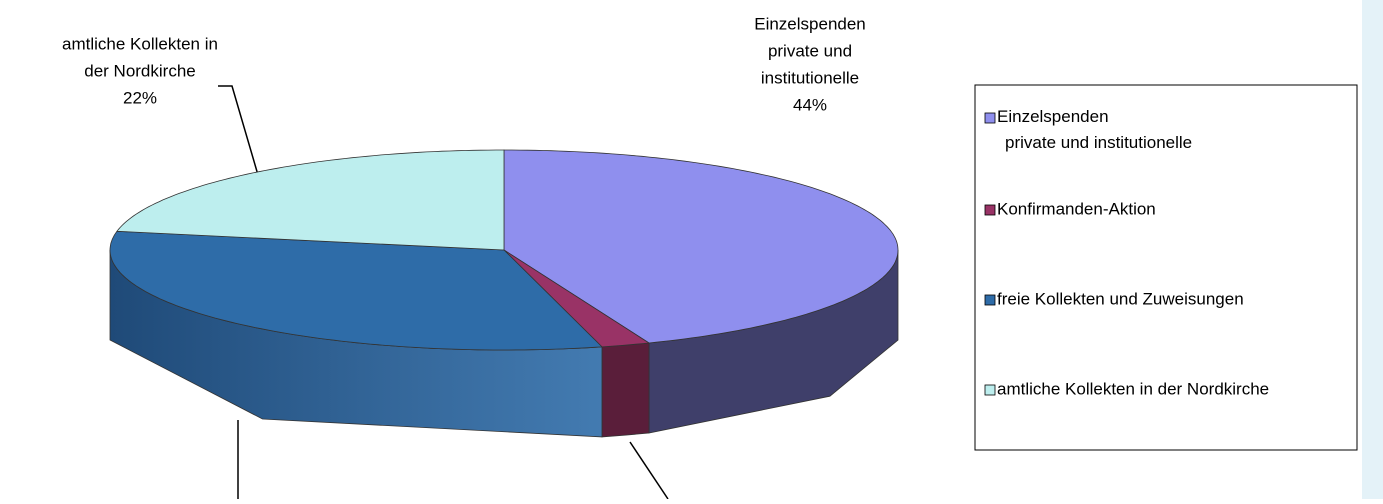  Describe the element at coordinates (140, 43) in the screenshot. I see `data-label: amtliche Kollekten in` at that location.